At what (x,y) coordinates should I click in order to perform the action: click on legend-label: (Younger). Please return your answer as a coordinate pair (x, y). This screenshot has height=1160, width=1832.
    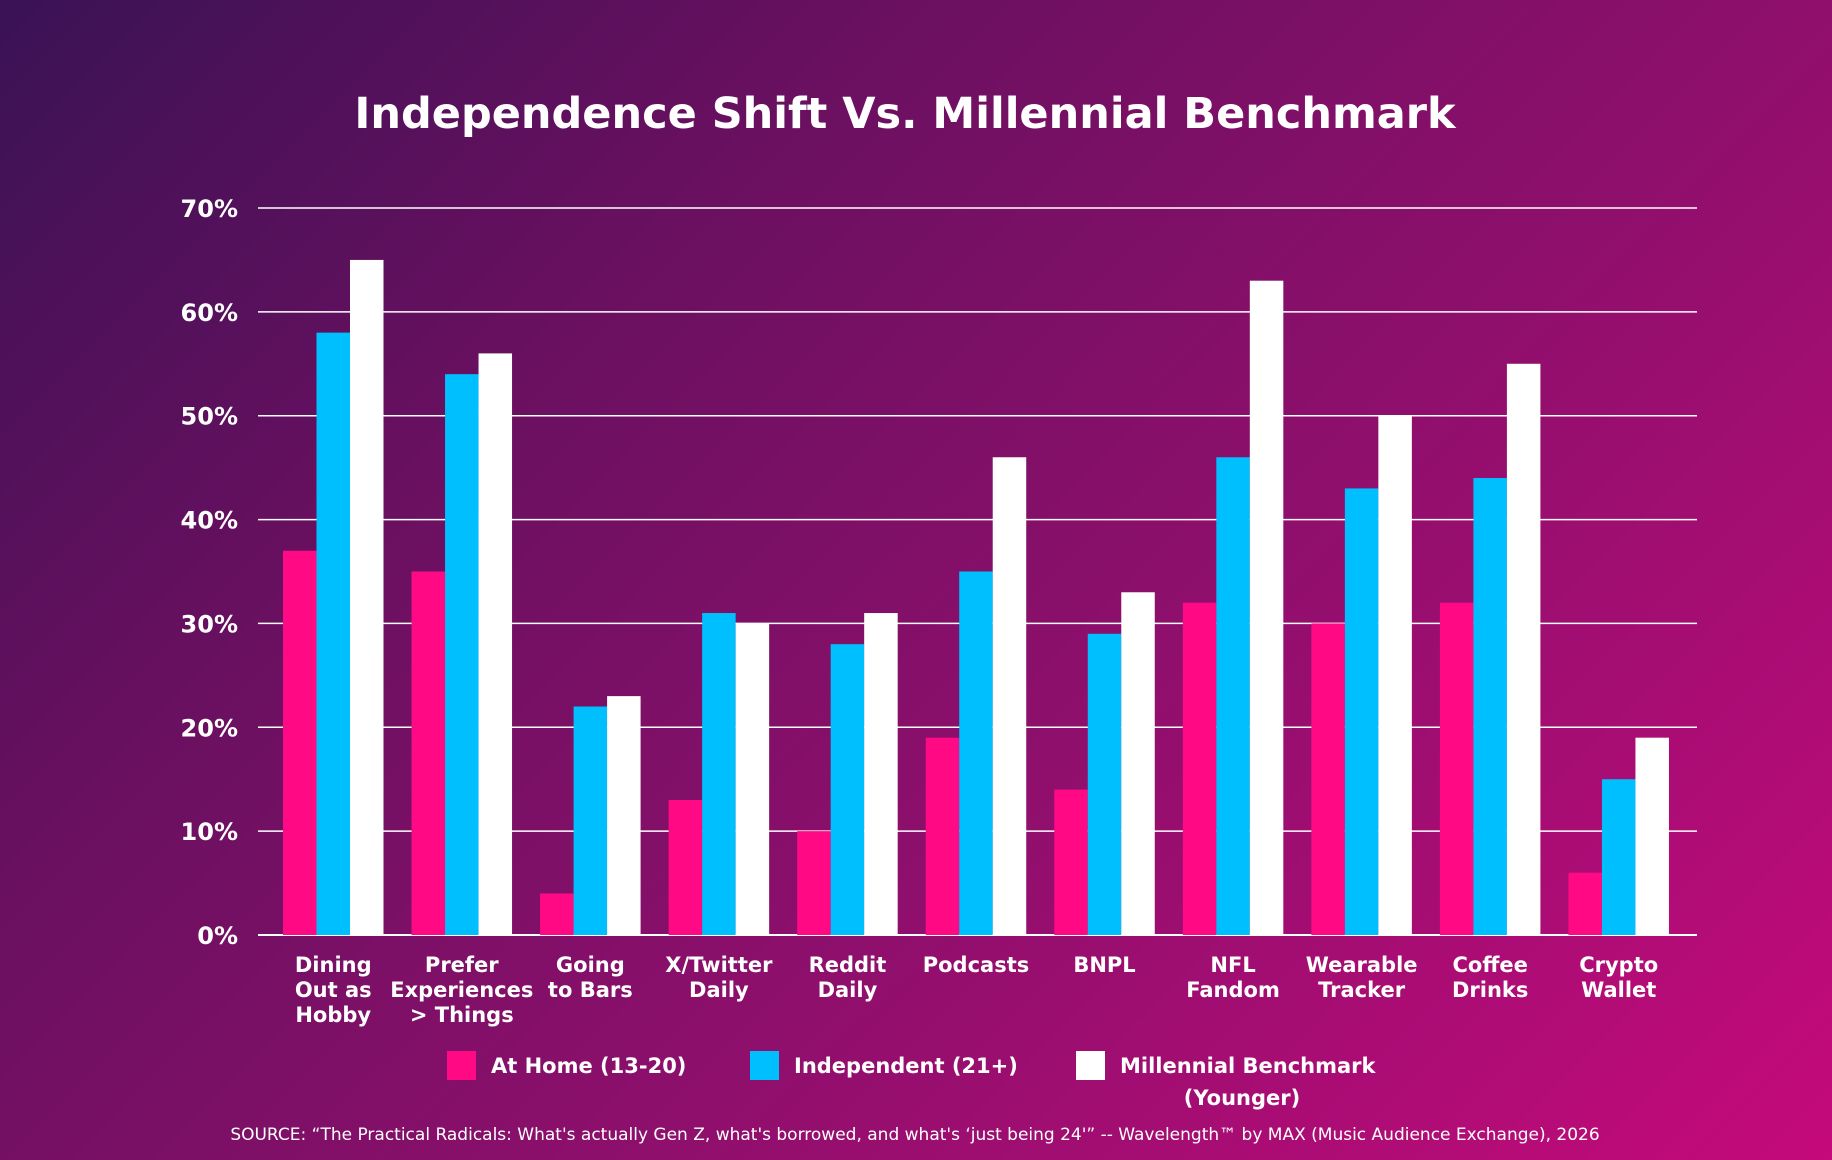
    Looking at the image, I should click on (1242, 1098).